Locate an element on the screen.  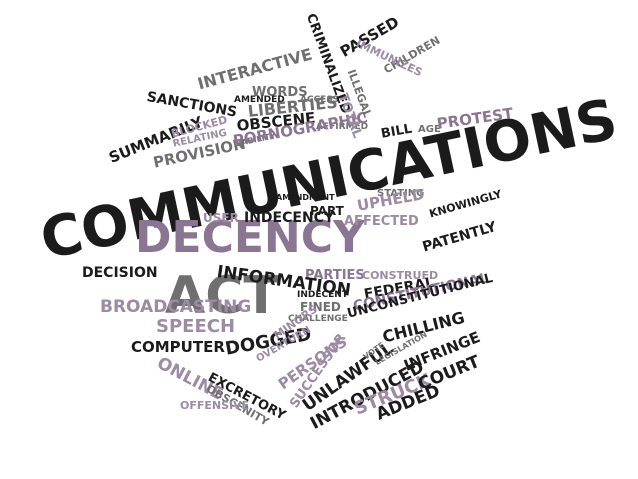
word-offensive: OFFENSIVE is located at coordinates (215, 405).